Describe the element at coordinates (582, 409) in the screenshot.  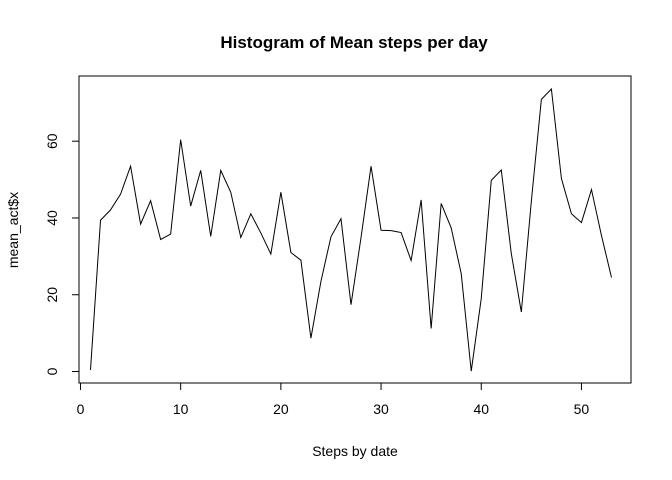
I see `x-tick-label: 50` at that location.